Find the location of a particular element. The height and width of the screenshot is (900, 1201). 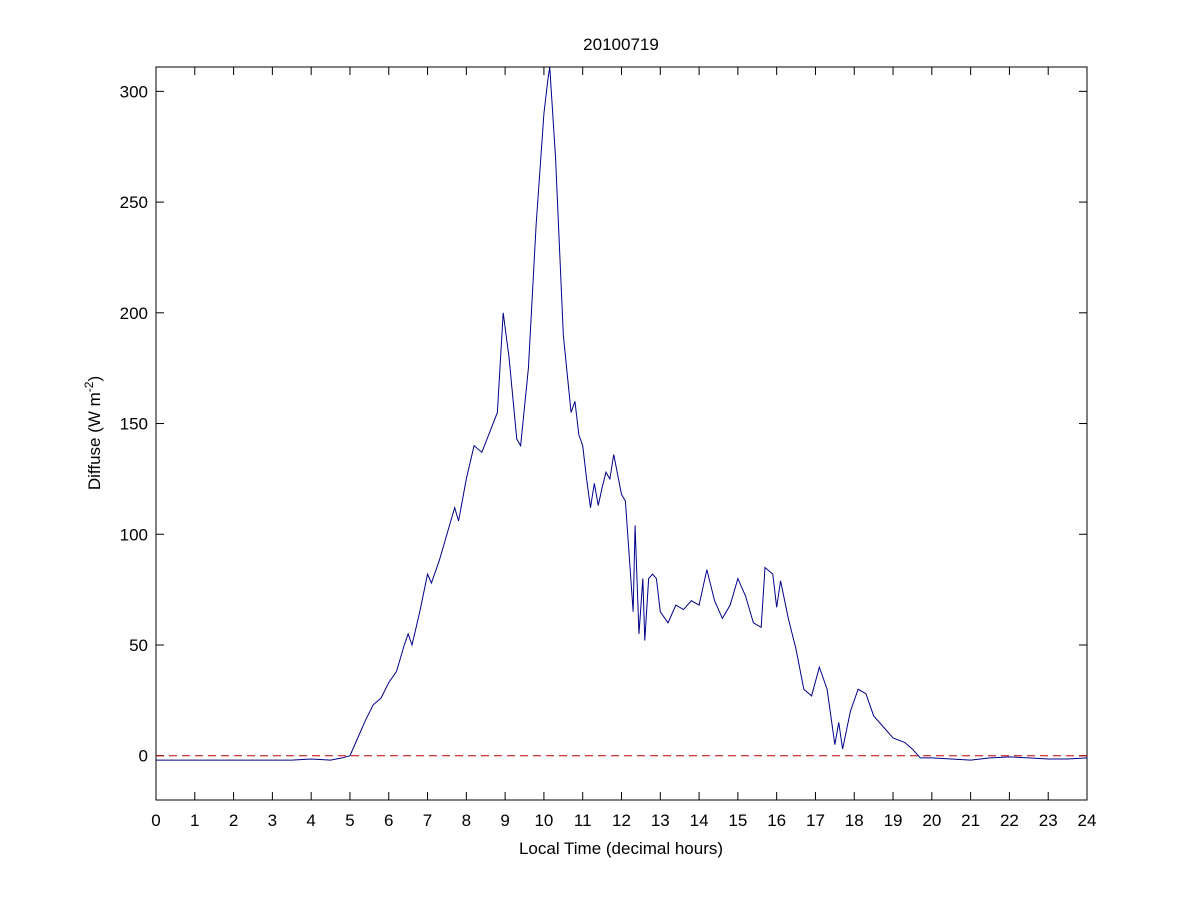

y-tick-label: 300 is located at coordinates (134, 91).